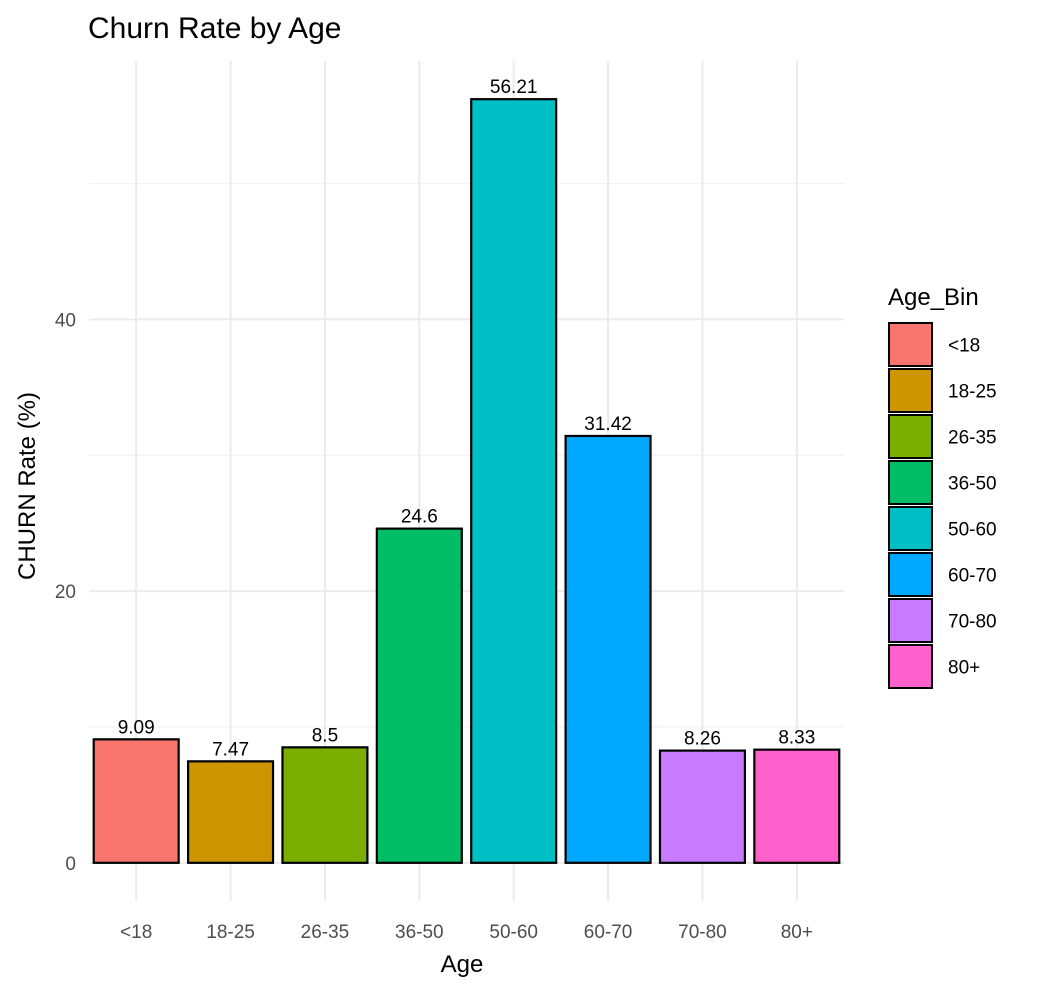  Describe the element at coordinates (325, 932) in the screenshot. I see `x-tick-label: 26-35` at that location.